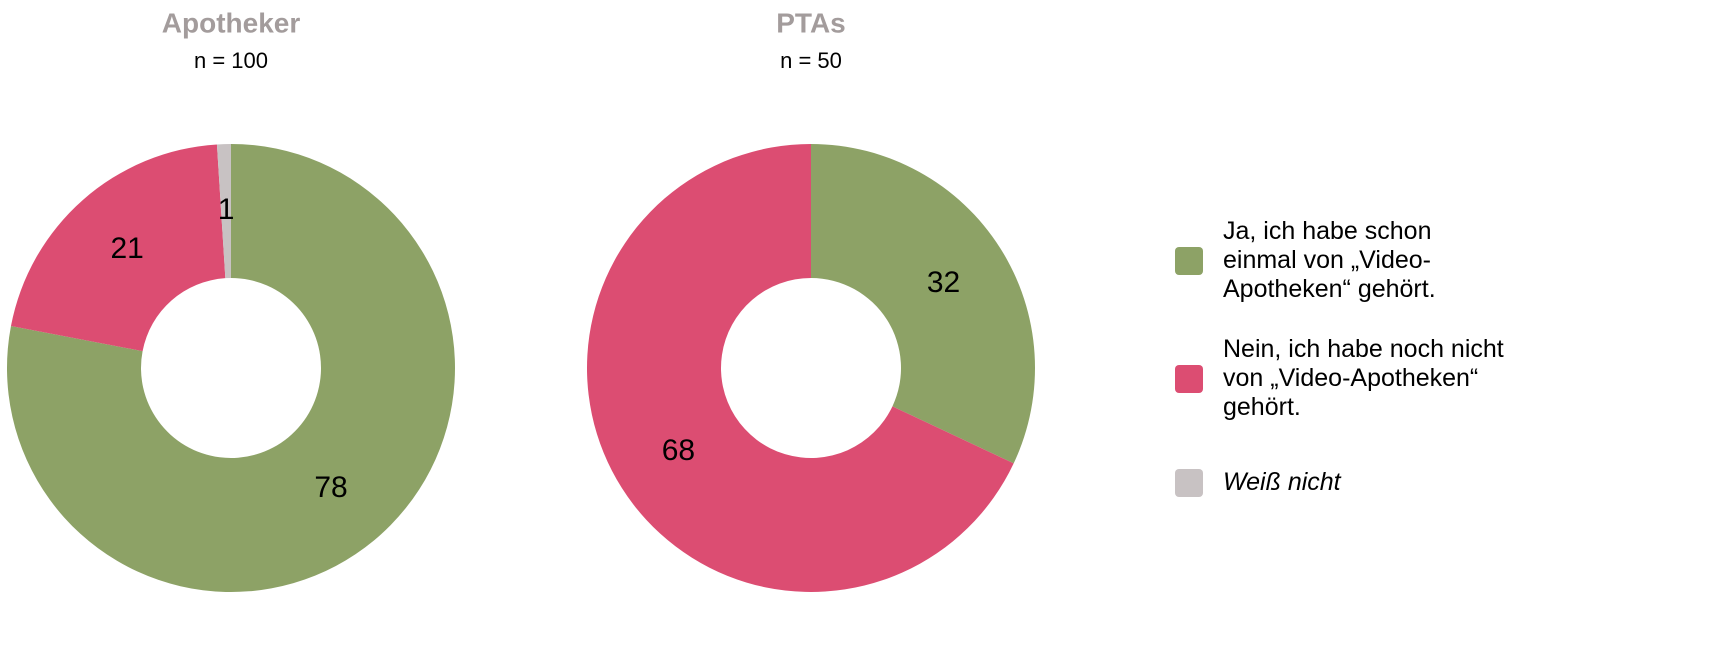  What do you see at coordinates (1445, 482) in the screenshot?
I see `legend-item: Weiß nicht` at bounding box center [1445, 482].